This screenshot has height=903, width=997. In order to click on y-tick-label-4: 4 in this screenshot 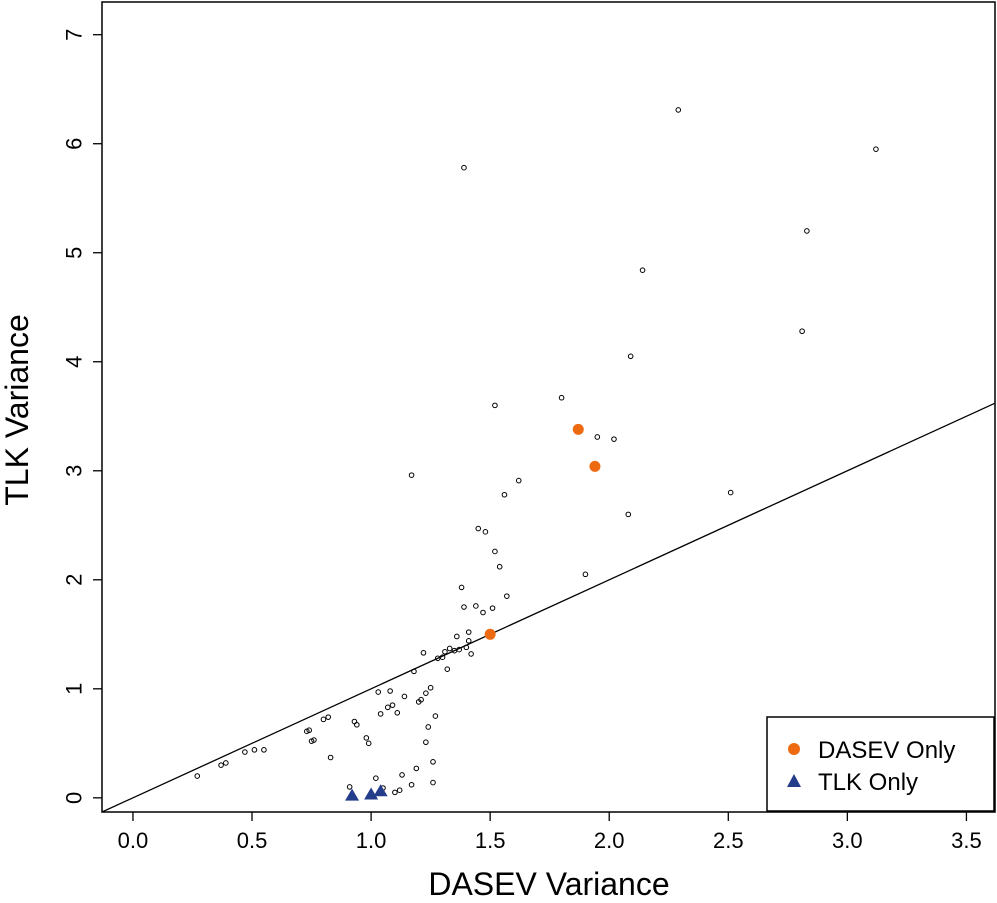, I will do `click(74, 362)`.